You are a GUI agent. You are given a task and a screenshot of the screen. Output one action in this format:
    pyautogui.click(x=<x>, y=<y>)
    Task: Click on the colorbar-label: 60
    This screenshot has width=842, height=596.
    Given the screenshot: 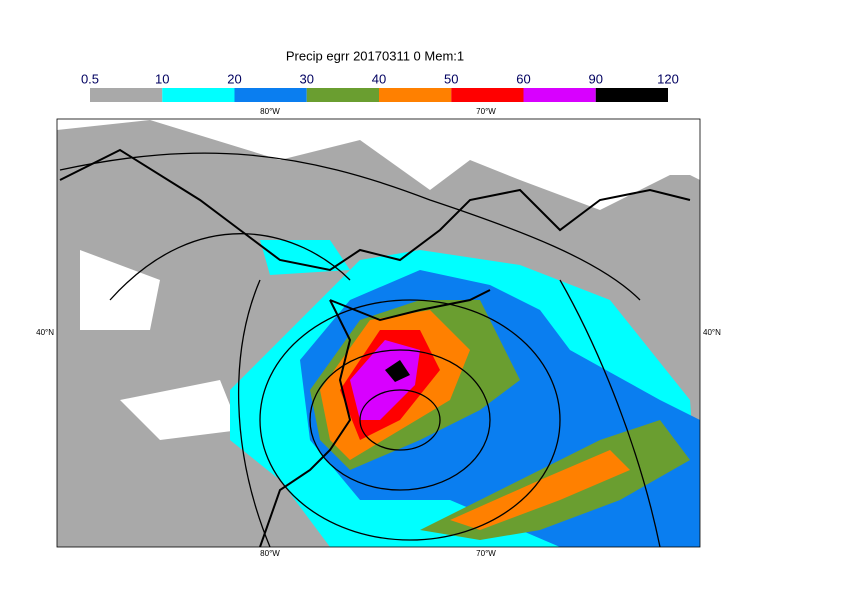 What is the action you would take?
    pyautogui.click(x=523, y=78)
    